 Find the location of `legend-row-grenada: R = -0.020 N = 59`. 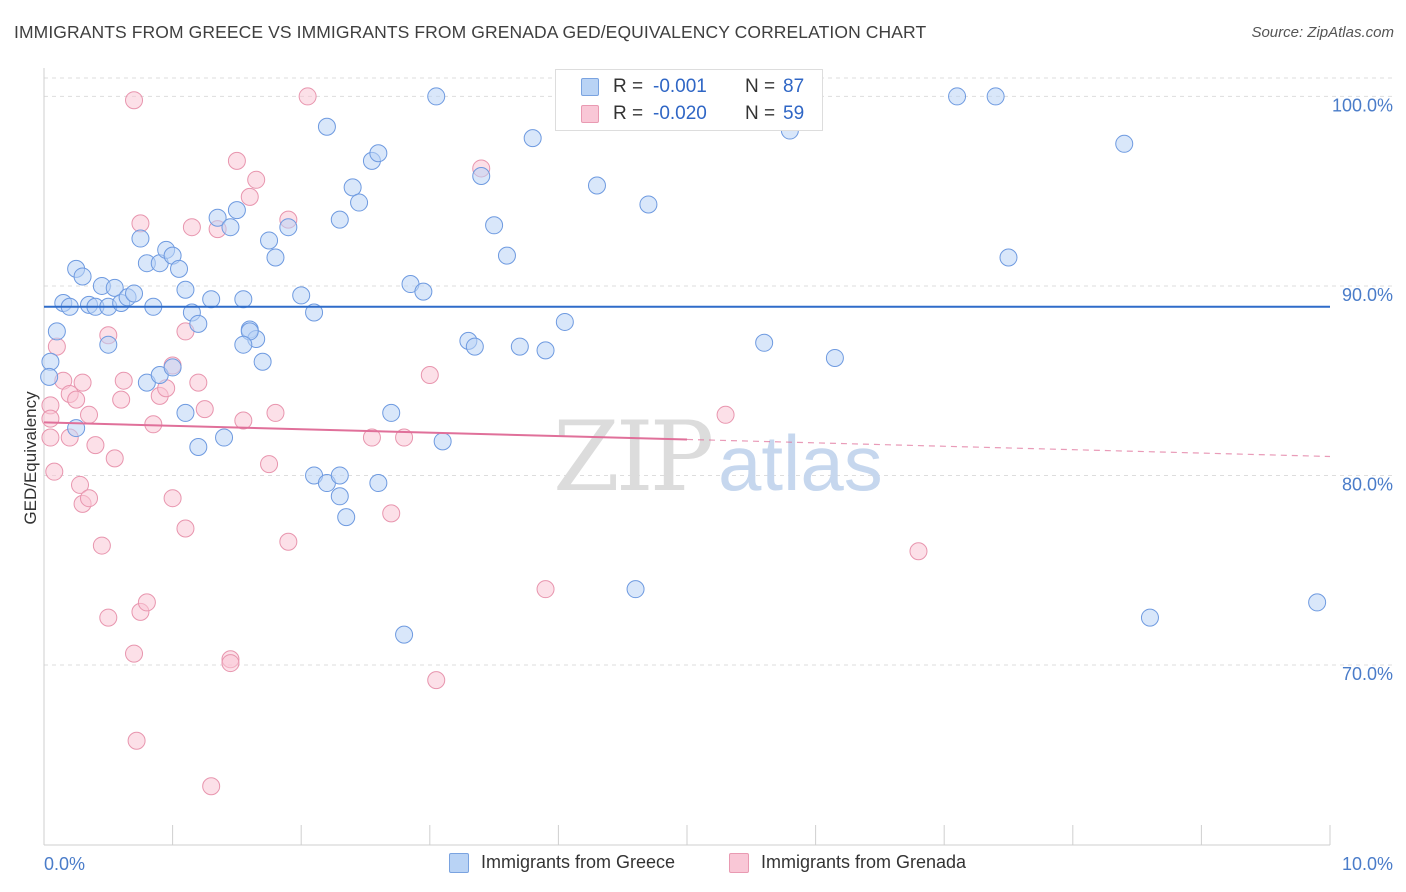

legend-row-grenada: R = -0.020 N = 59 is located at coordinates (715, 114).